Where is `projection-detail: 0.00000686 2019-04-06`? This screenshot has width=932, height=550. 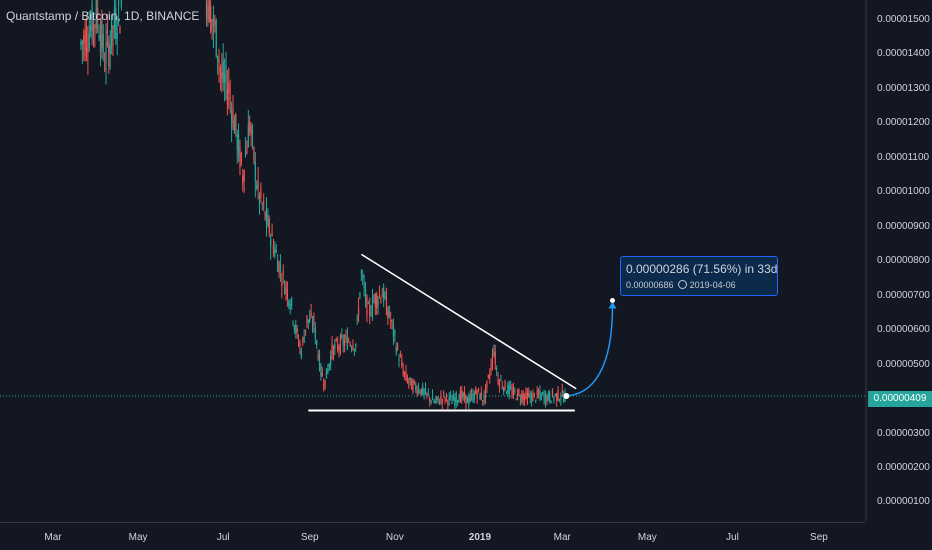
projection-detail: 0.00000686 2019-04-06 is located at coordinates (681, 285).